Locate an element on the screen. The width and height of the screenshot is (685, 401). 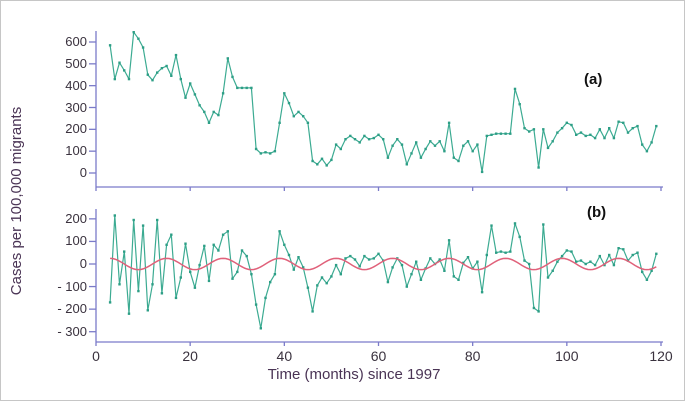
x-tick-label: 20 is located at coordinates (190, 356).